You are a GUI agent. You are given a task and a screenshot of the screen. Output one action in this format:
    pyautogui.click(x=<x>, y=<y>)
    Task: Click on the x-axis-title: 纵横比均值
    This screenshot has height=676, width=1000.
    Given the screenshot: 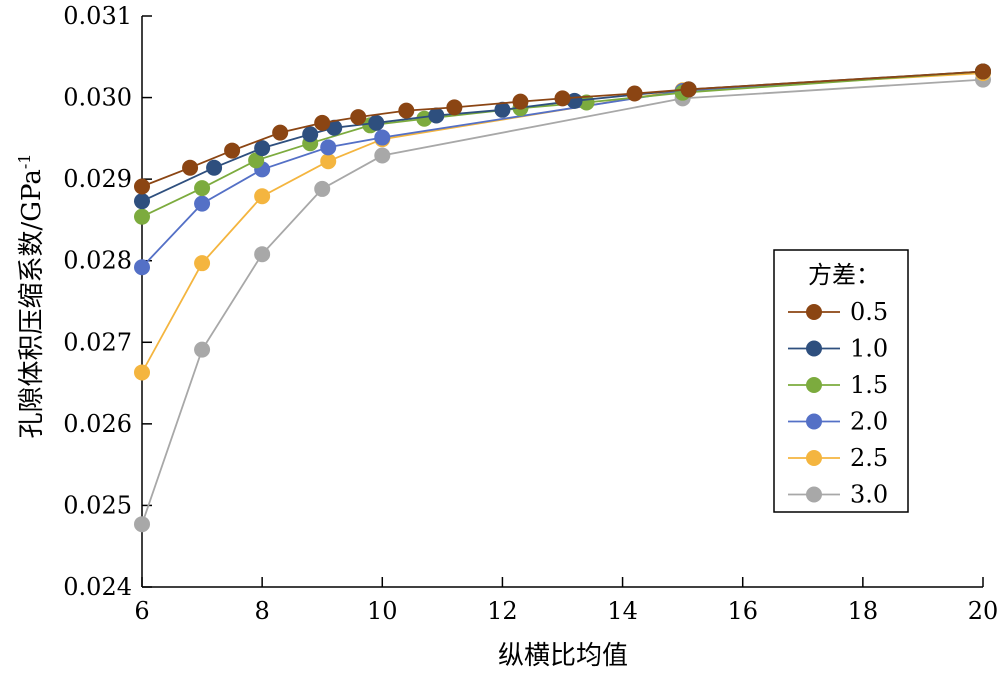 What is the action you would take?
    pyautogui.click(x=563, y=656)
    